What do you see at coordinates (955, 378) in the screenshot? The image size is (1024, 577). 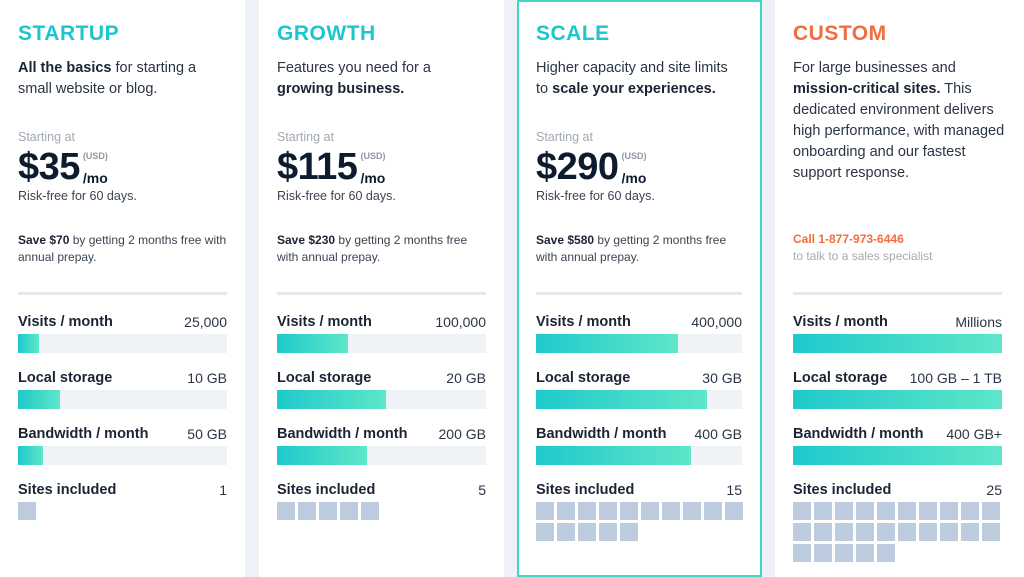 I see `metric-value: 100 GB – 1 TB` at bounding box center [955, 378].